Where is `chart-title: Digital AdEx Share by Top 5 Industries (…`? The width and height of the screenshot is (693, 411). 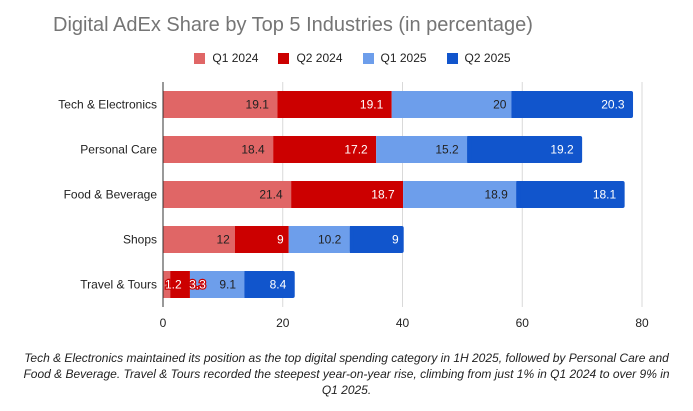
chart-title: Digital AdEx Share by Top 5 Industries (… is located at coordinates (293, 25).